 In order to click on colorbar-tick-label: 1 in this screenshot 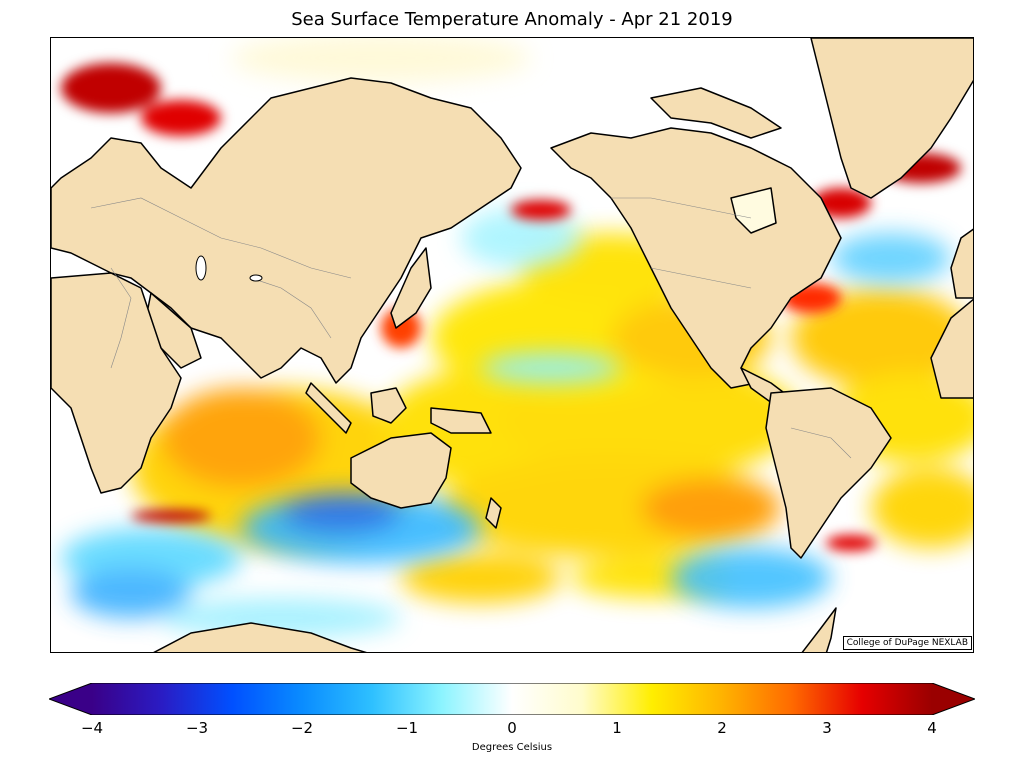, I will do `click(617, 728)`.